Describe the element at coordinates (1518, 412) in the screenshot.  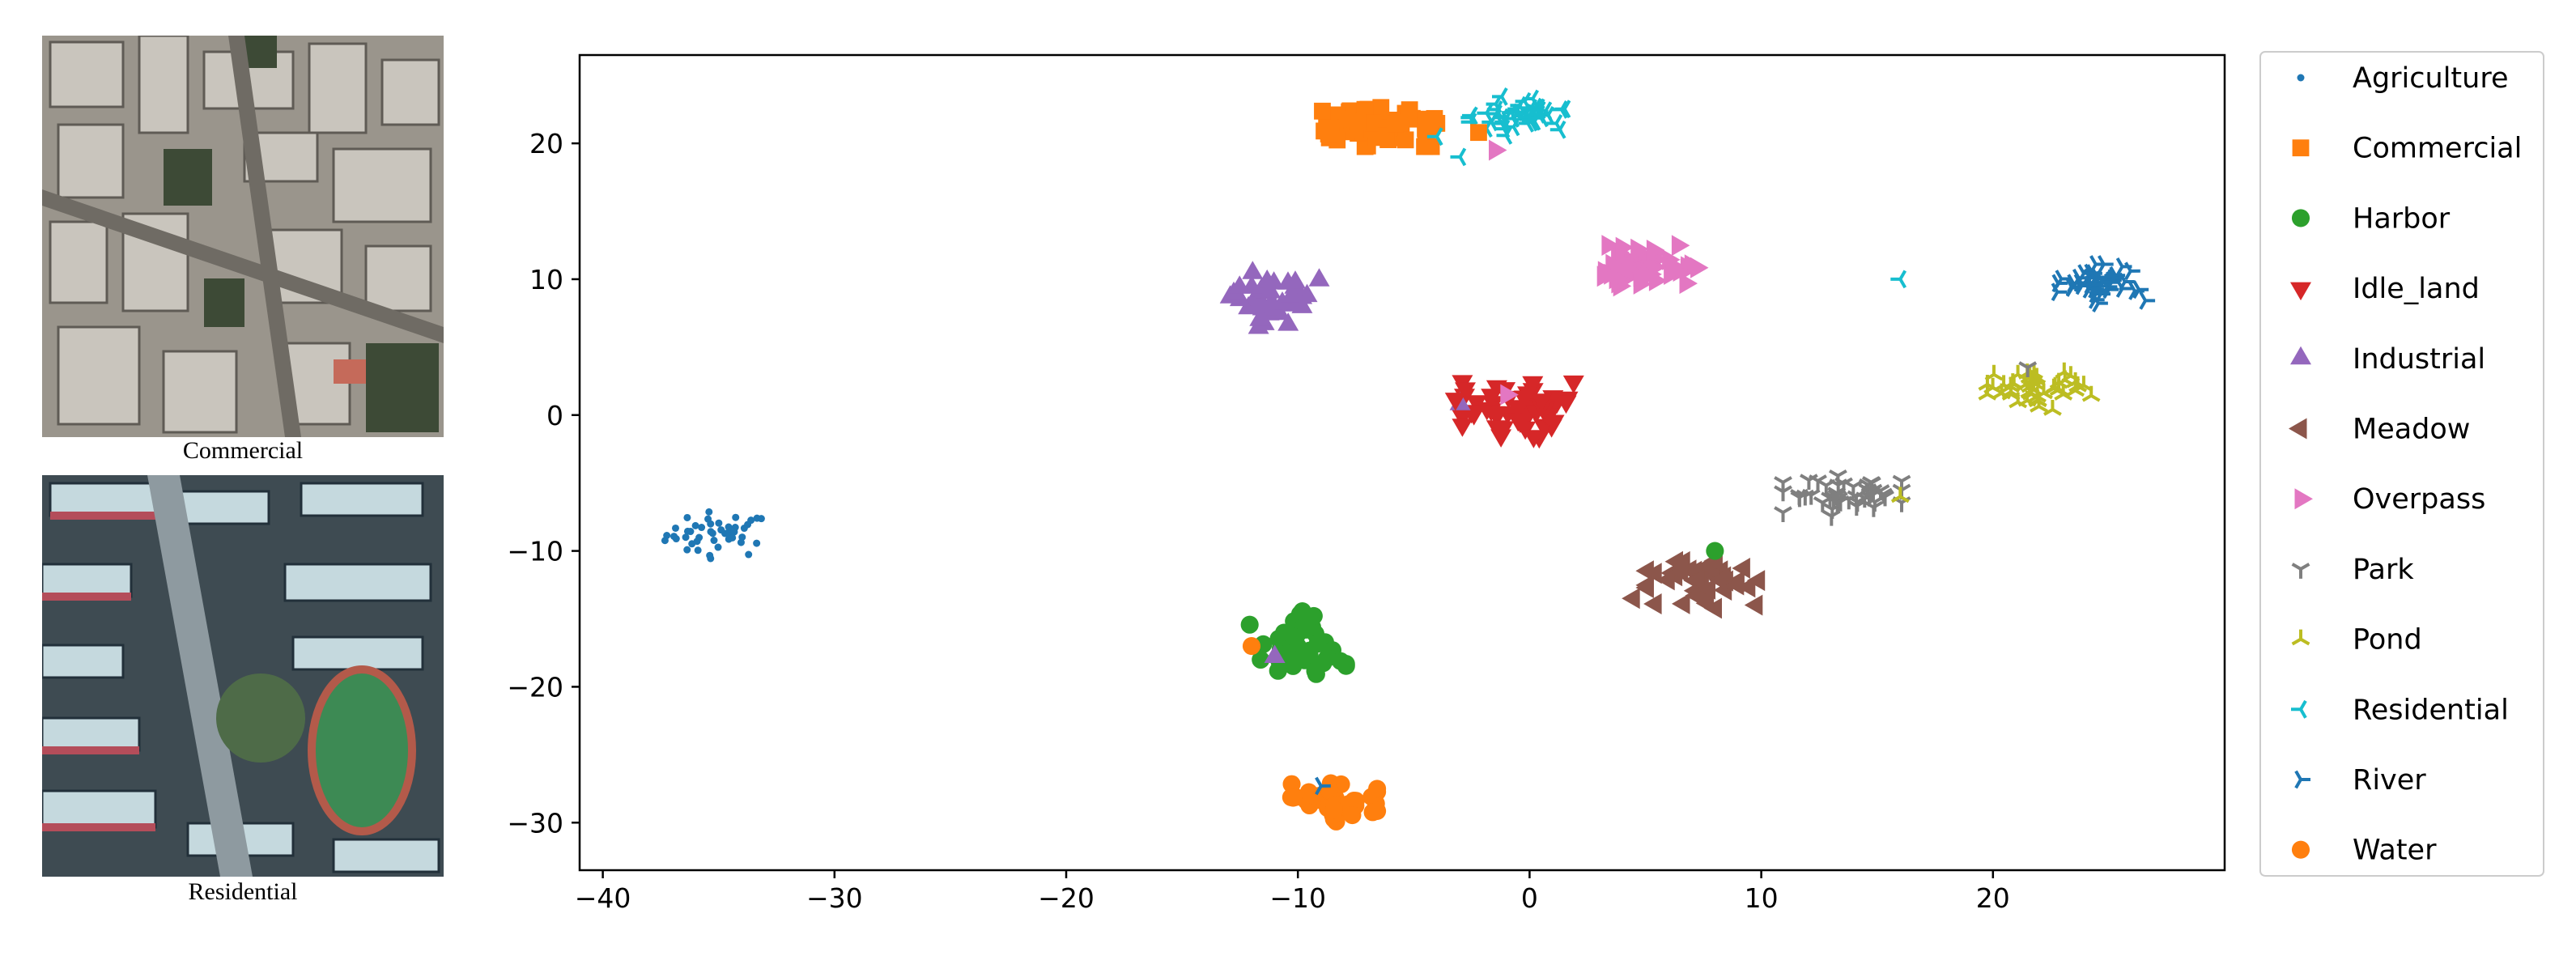
I see `series-idle_land` at that location.